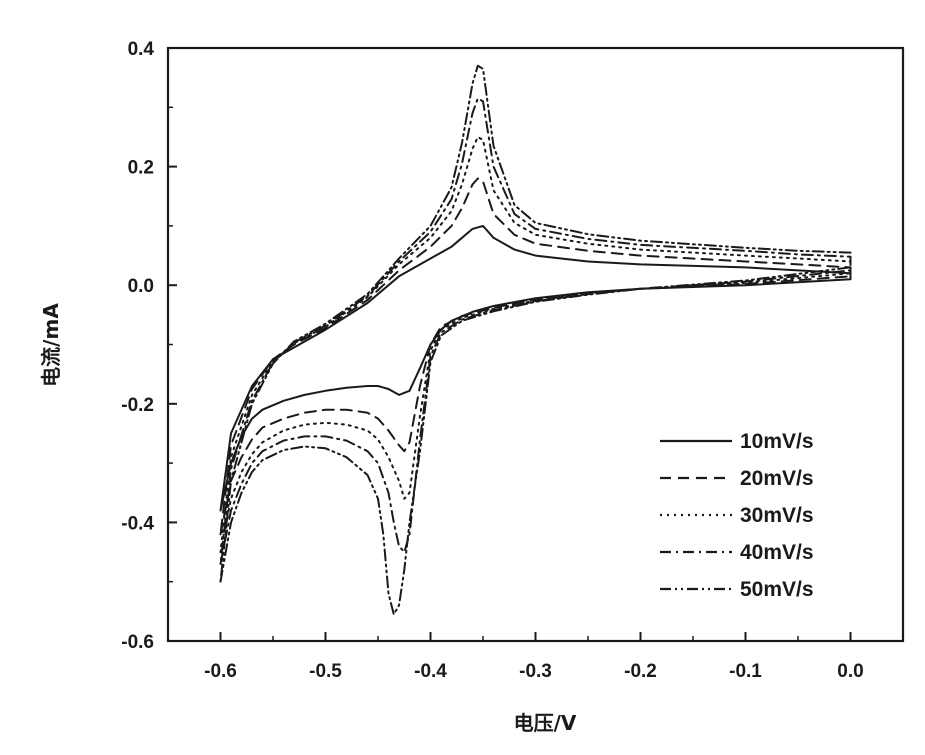 The height and width of the screenshot is (755, 925). Describe the element at coordinates (850, 671) in the screenshot. I see `x-tick-label: 0.0` at that location.